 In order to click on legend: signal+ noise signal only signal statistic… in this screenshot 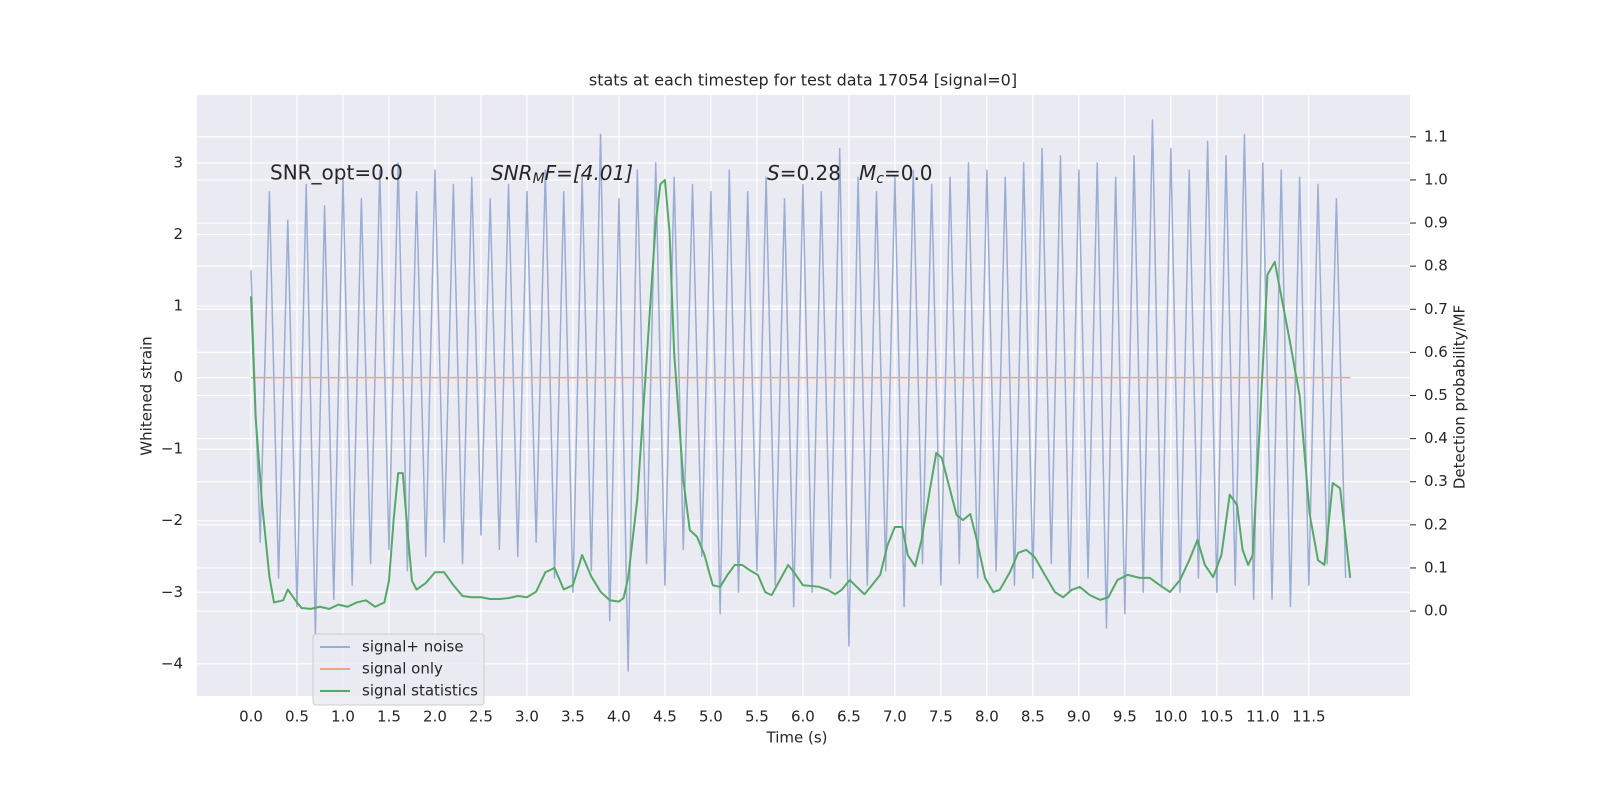, I will do `click(398, 669)`.